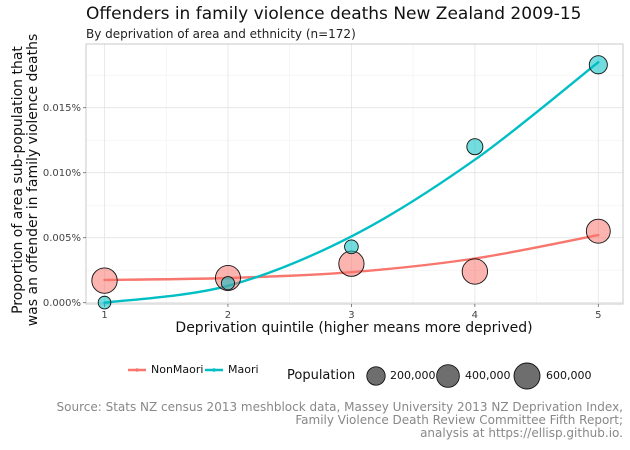 This screenshot has width=630, height=450. What do you see at coordinates (569, 375) in the screenshot?
I see `legend-size-label-3: 600,000` at bounding box center [569, 375].